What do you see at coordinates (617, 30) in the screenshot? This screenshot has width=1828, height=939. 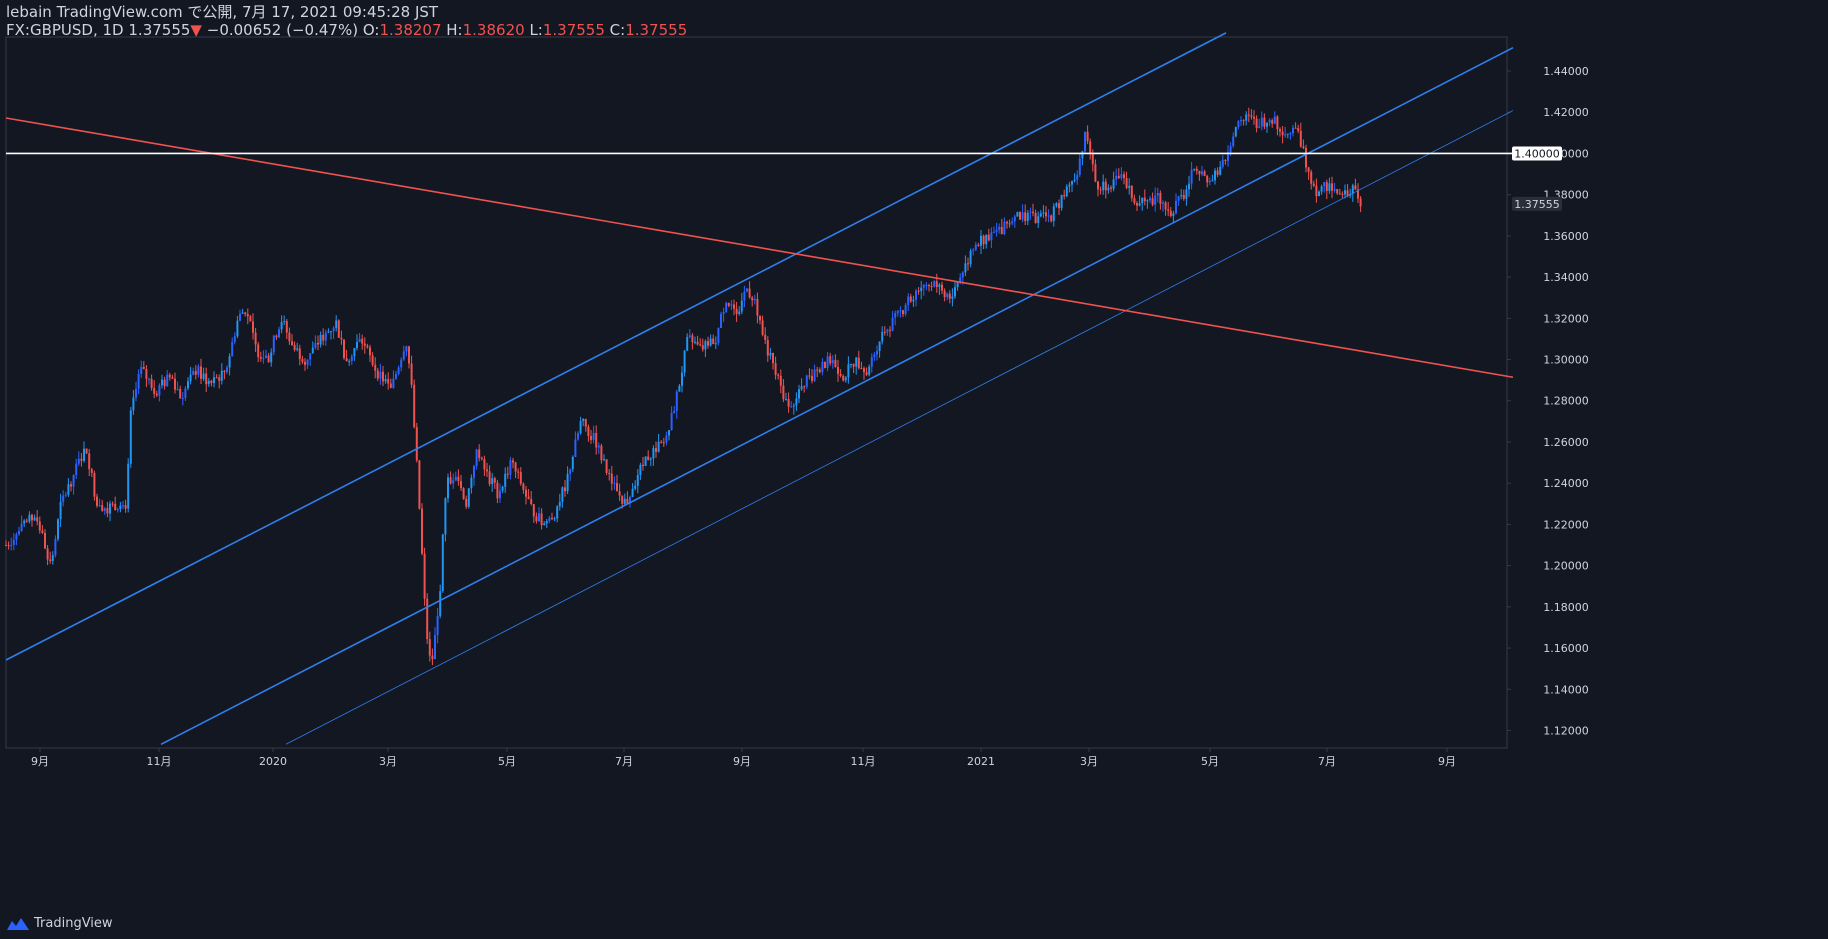 I see `close-label: C:` at bounding box center [617, 30].